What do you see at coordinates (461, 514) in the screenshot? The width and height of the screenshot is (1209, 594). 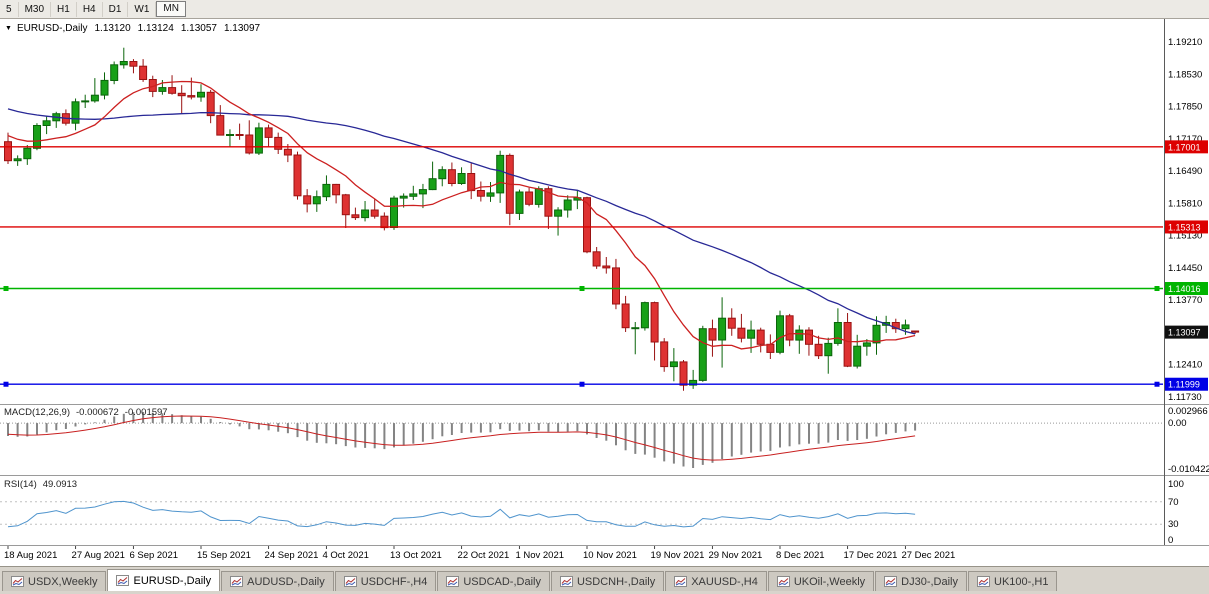 I see `rsi-line` at bounding box center [461, 514].